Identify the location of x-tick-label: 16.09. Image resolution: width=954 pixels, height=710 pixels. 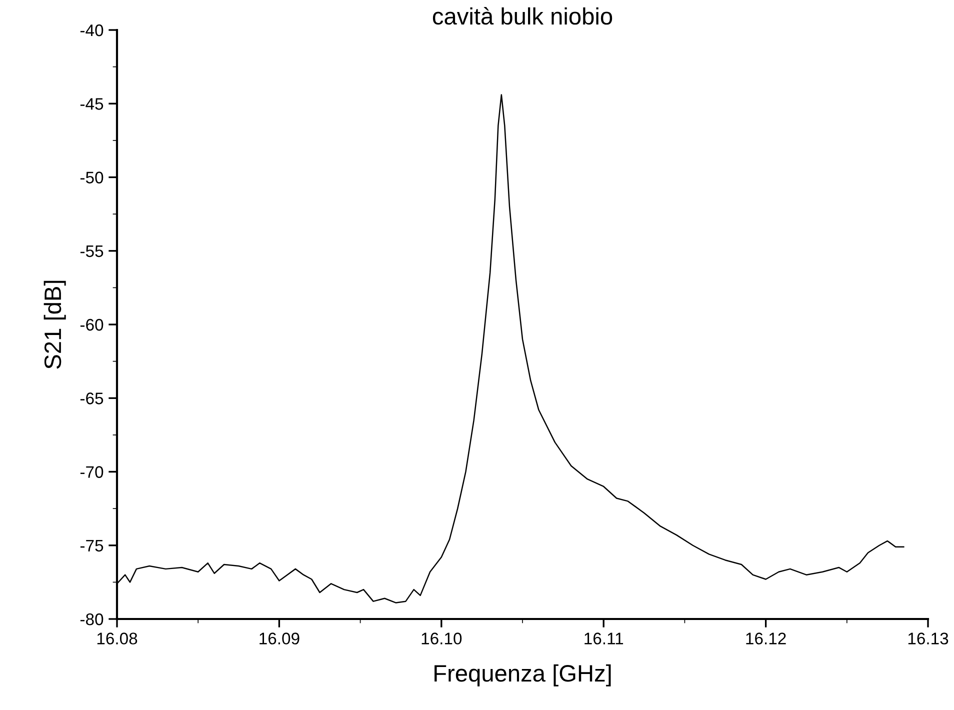
(280, 638).